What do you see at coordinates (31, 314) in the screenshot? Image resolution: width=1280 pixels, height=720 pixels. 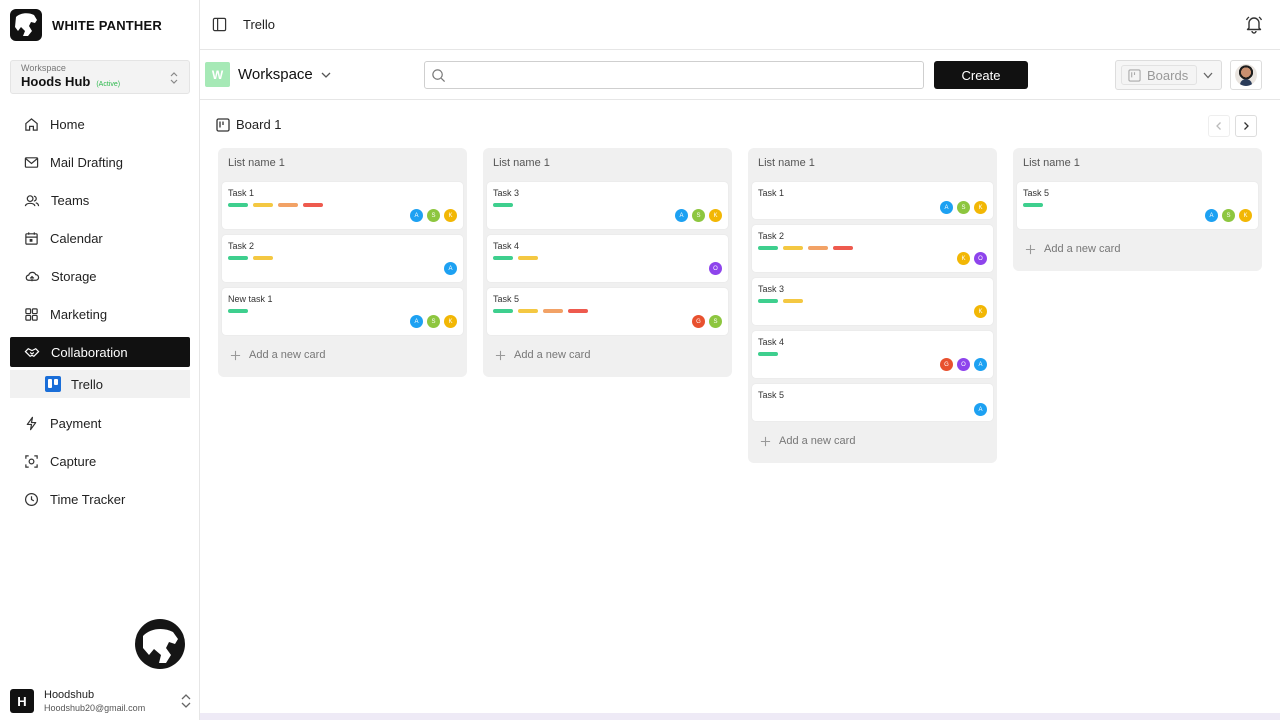 I see `grid-icon` at bounding box center [31, 314].